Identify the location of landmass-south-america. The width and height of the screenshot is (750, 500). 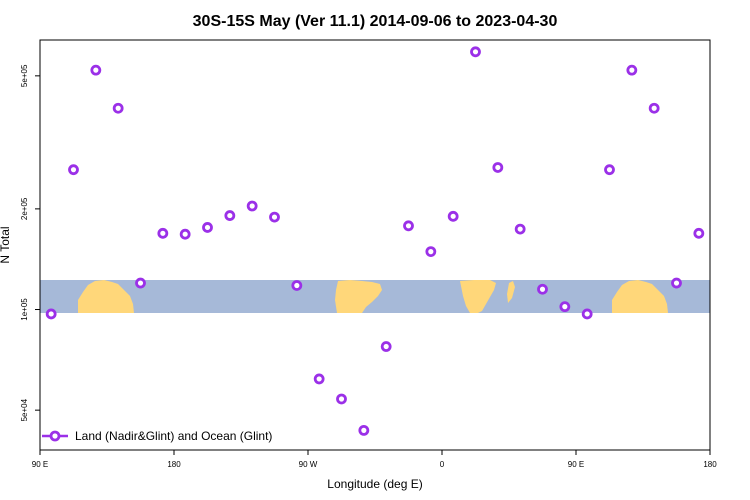
(358, 296).